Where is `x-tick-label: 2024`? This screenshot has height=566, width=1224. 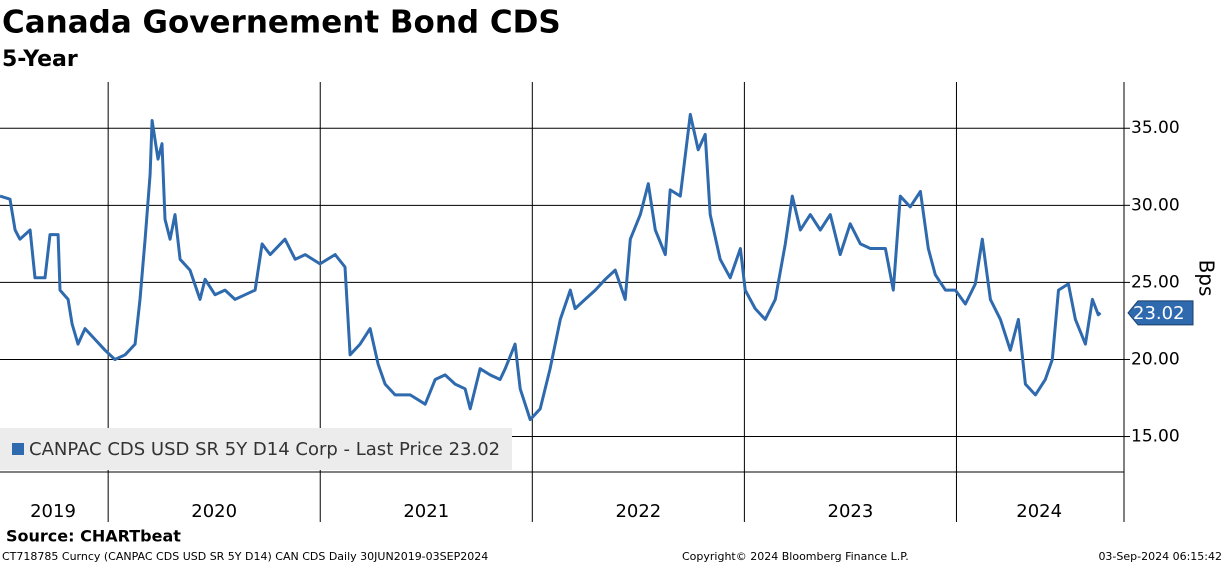 x-tick-label: 2024 is located at coordinates (1039, 511).